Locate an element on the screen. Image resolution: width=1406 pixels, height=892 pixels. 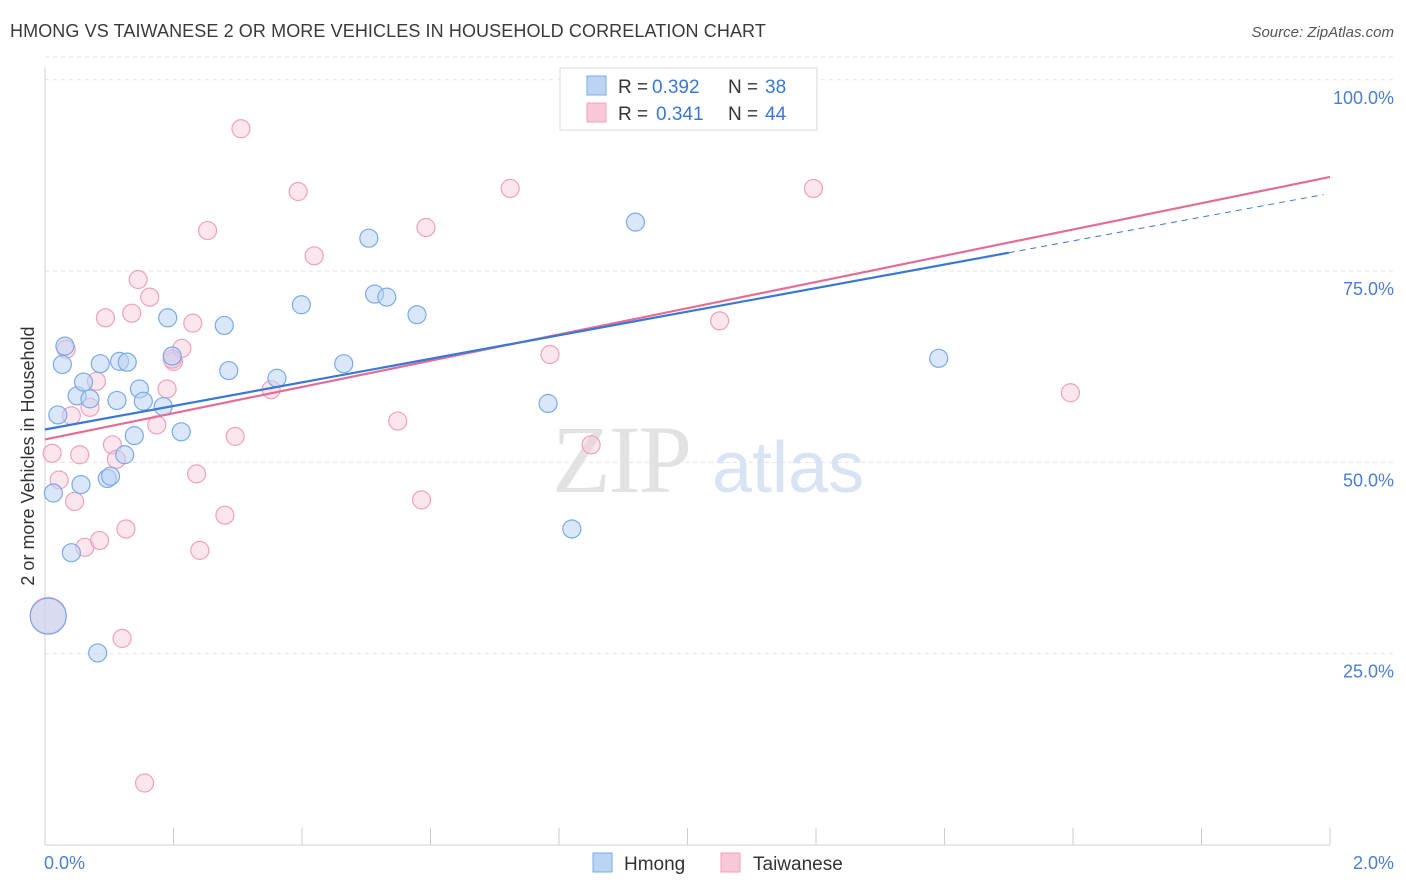
series-legend: Hmong Taiwanese is located at coordinates (717, 863).